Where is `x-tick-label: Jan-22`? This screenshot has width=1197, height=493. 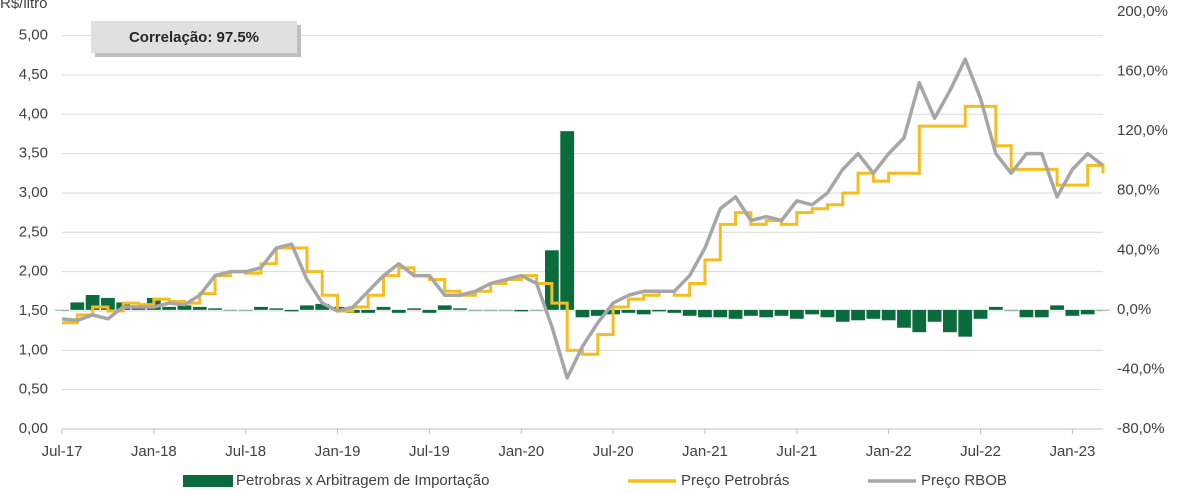 x-tick-label: Jan-22 is located at coordinates (889, 451).